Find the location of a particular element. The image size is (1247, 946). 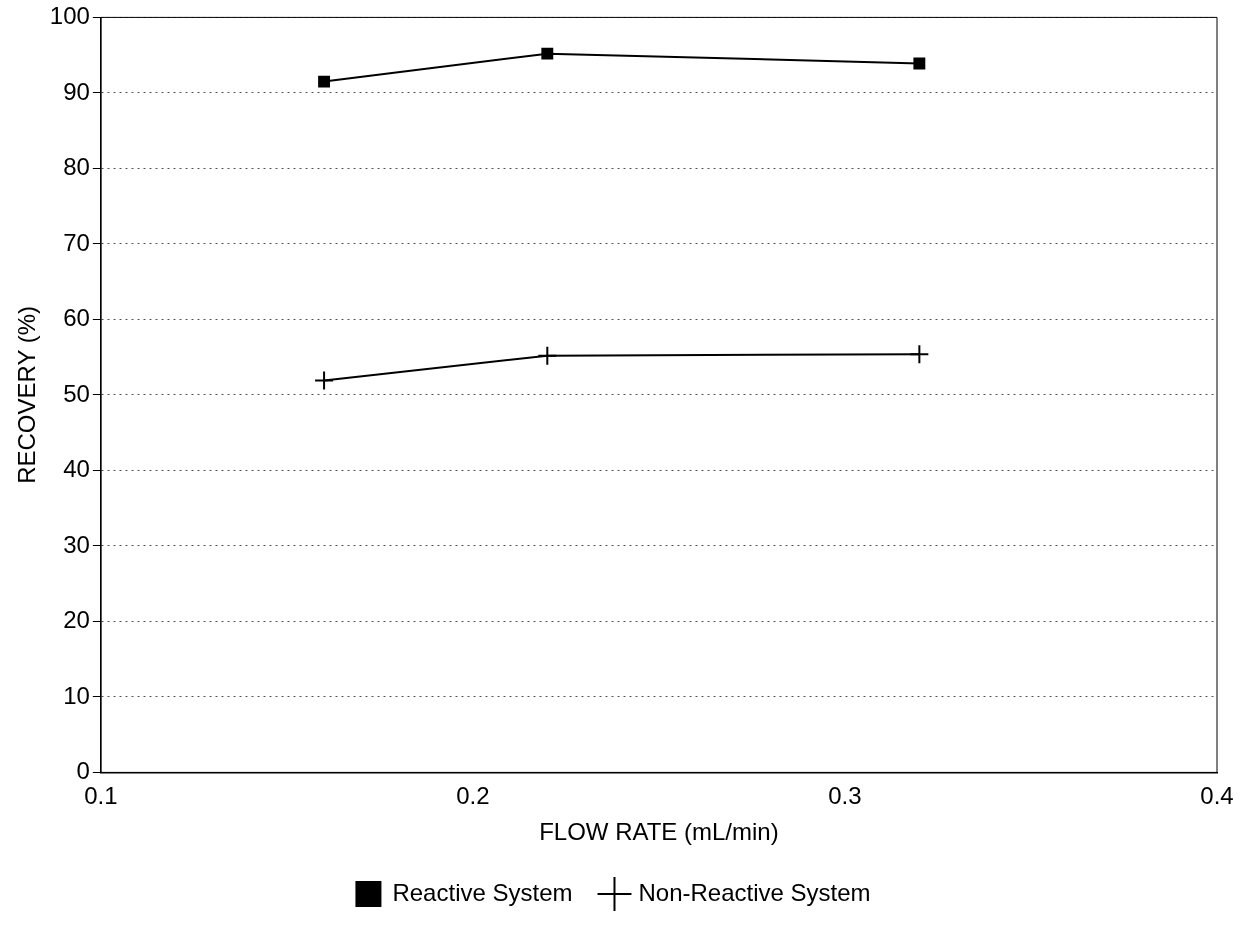

y-tick-label: 50 is located at coordinates (76, 393).